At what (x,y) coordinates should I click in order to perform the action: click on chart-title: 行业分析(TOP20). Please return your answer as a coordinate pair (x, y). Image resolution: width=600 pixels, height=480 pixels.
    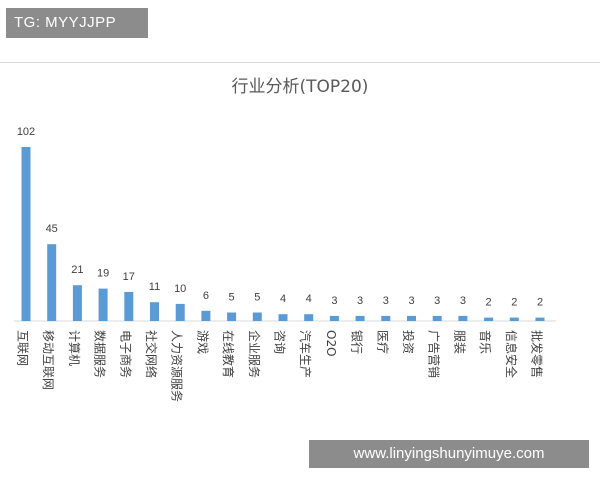
    Looking at the image, I should click on (300, 87).